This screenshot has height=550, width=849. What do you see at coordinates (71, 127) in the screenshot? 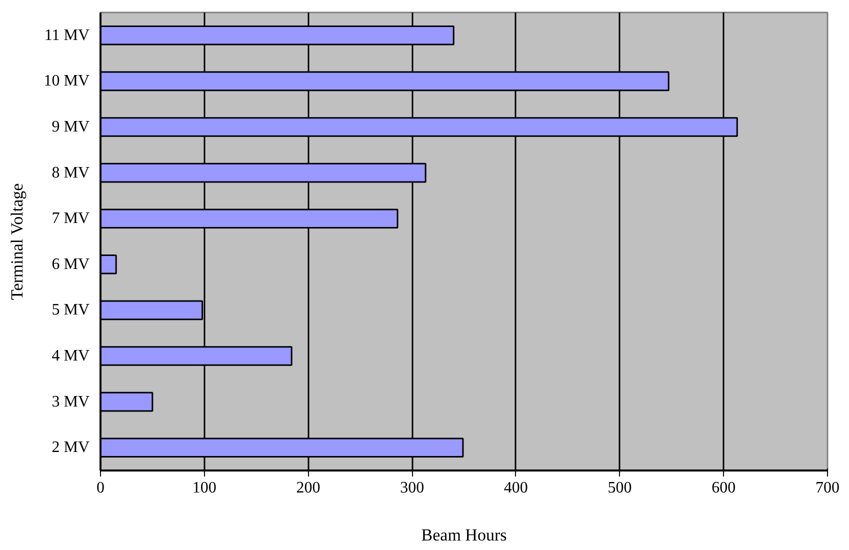
I see `y-tick-label: 9 MV` at bounding box center [71, 127].